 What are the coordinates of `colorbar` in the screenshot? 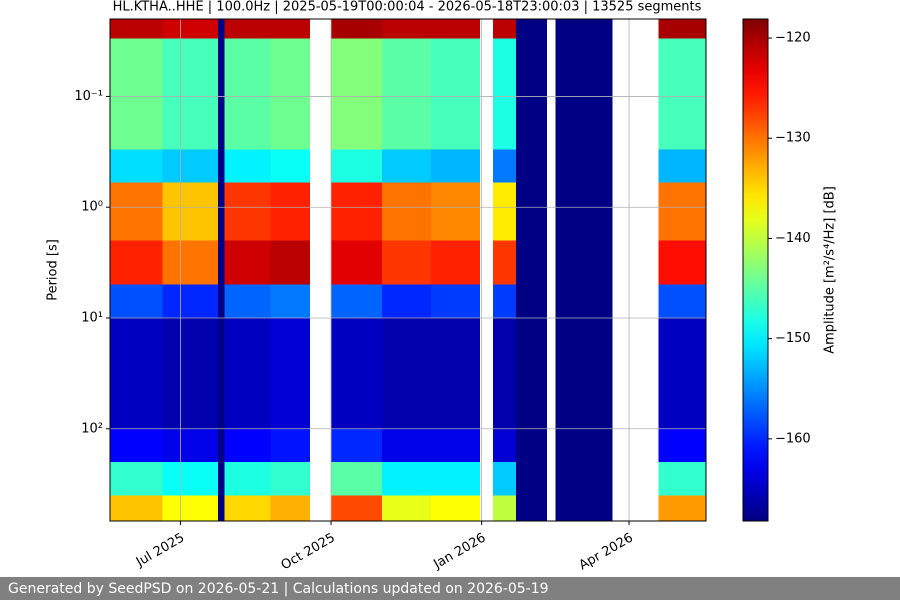 It's located at (755, 270).